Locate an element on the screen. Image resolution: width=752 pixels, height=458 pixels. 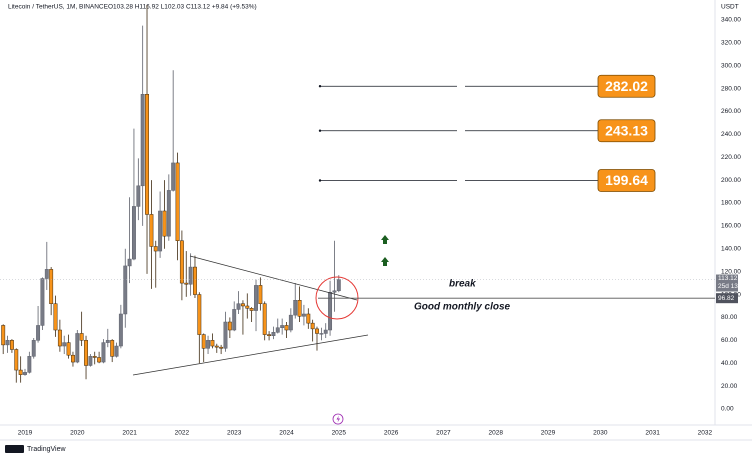
y-tick-label: 280.00 is located at coordinates (731, 88).